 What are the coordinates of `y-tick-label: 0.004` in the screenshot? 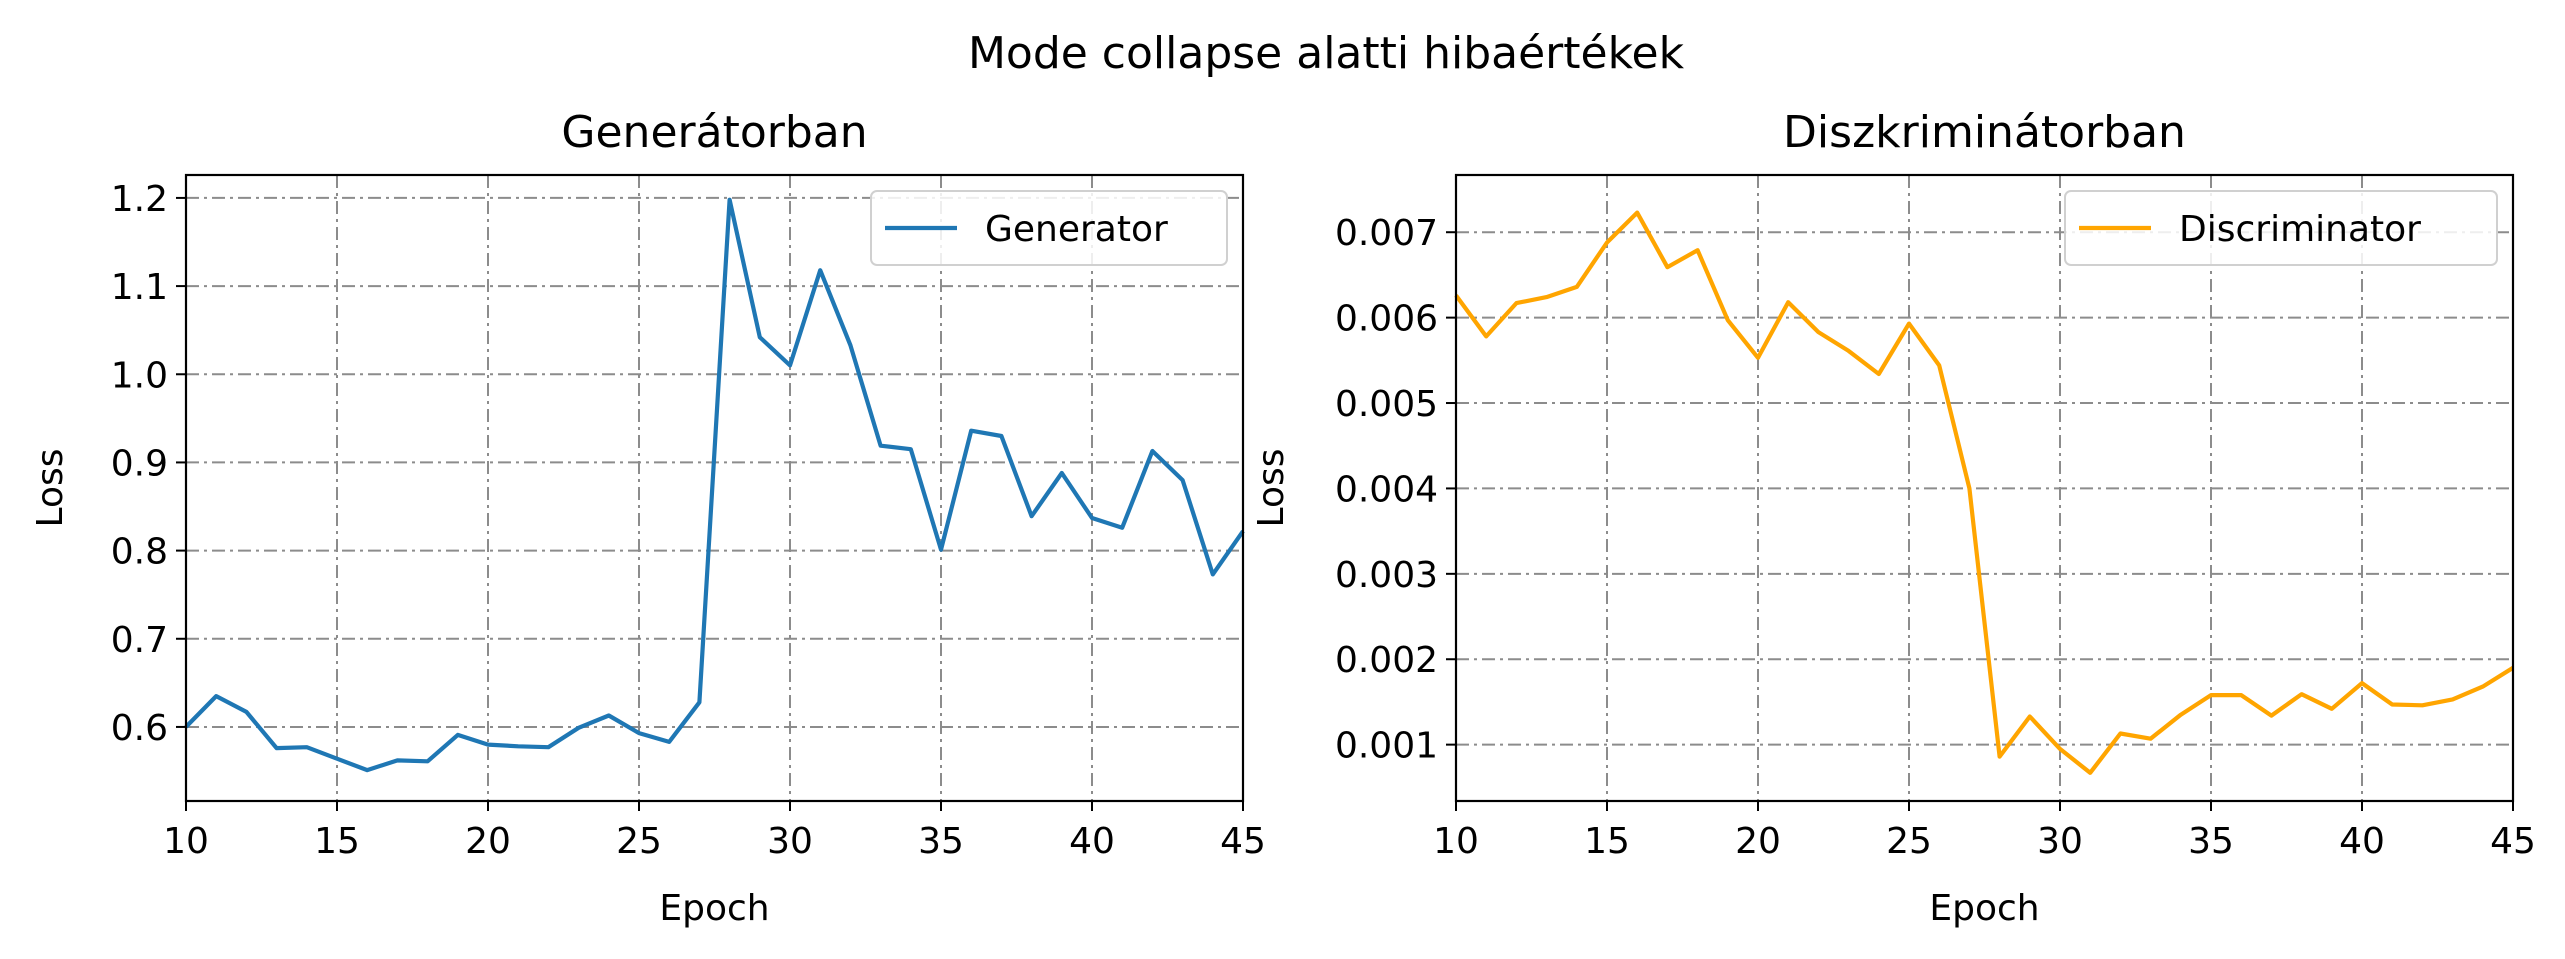 It's located at (1386, 489).